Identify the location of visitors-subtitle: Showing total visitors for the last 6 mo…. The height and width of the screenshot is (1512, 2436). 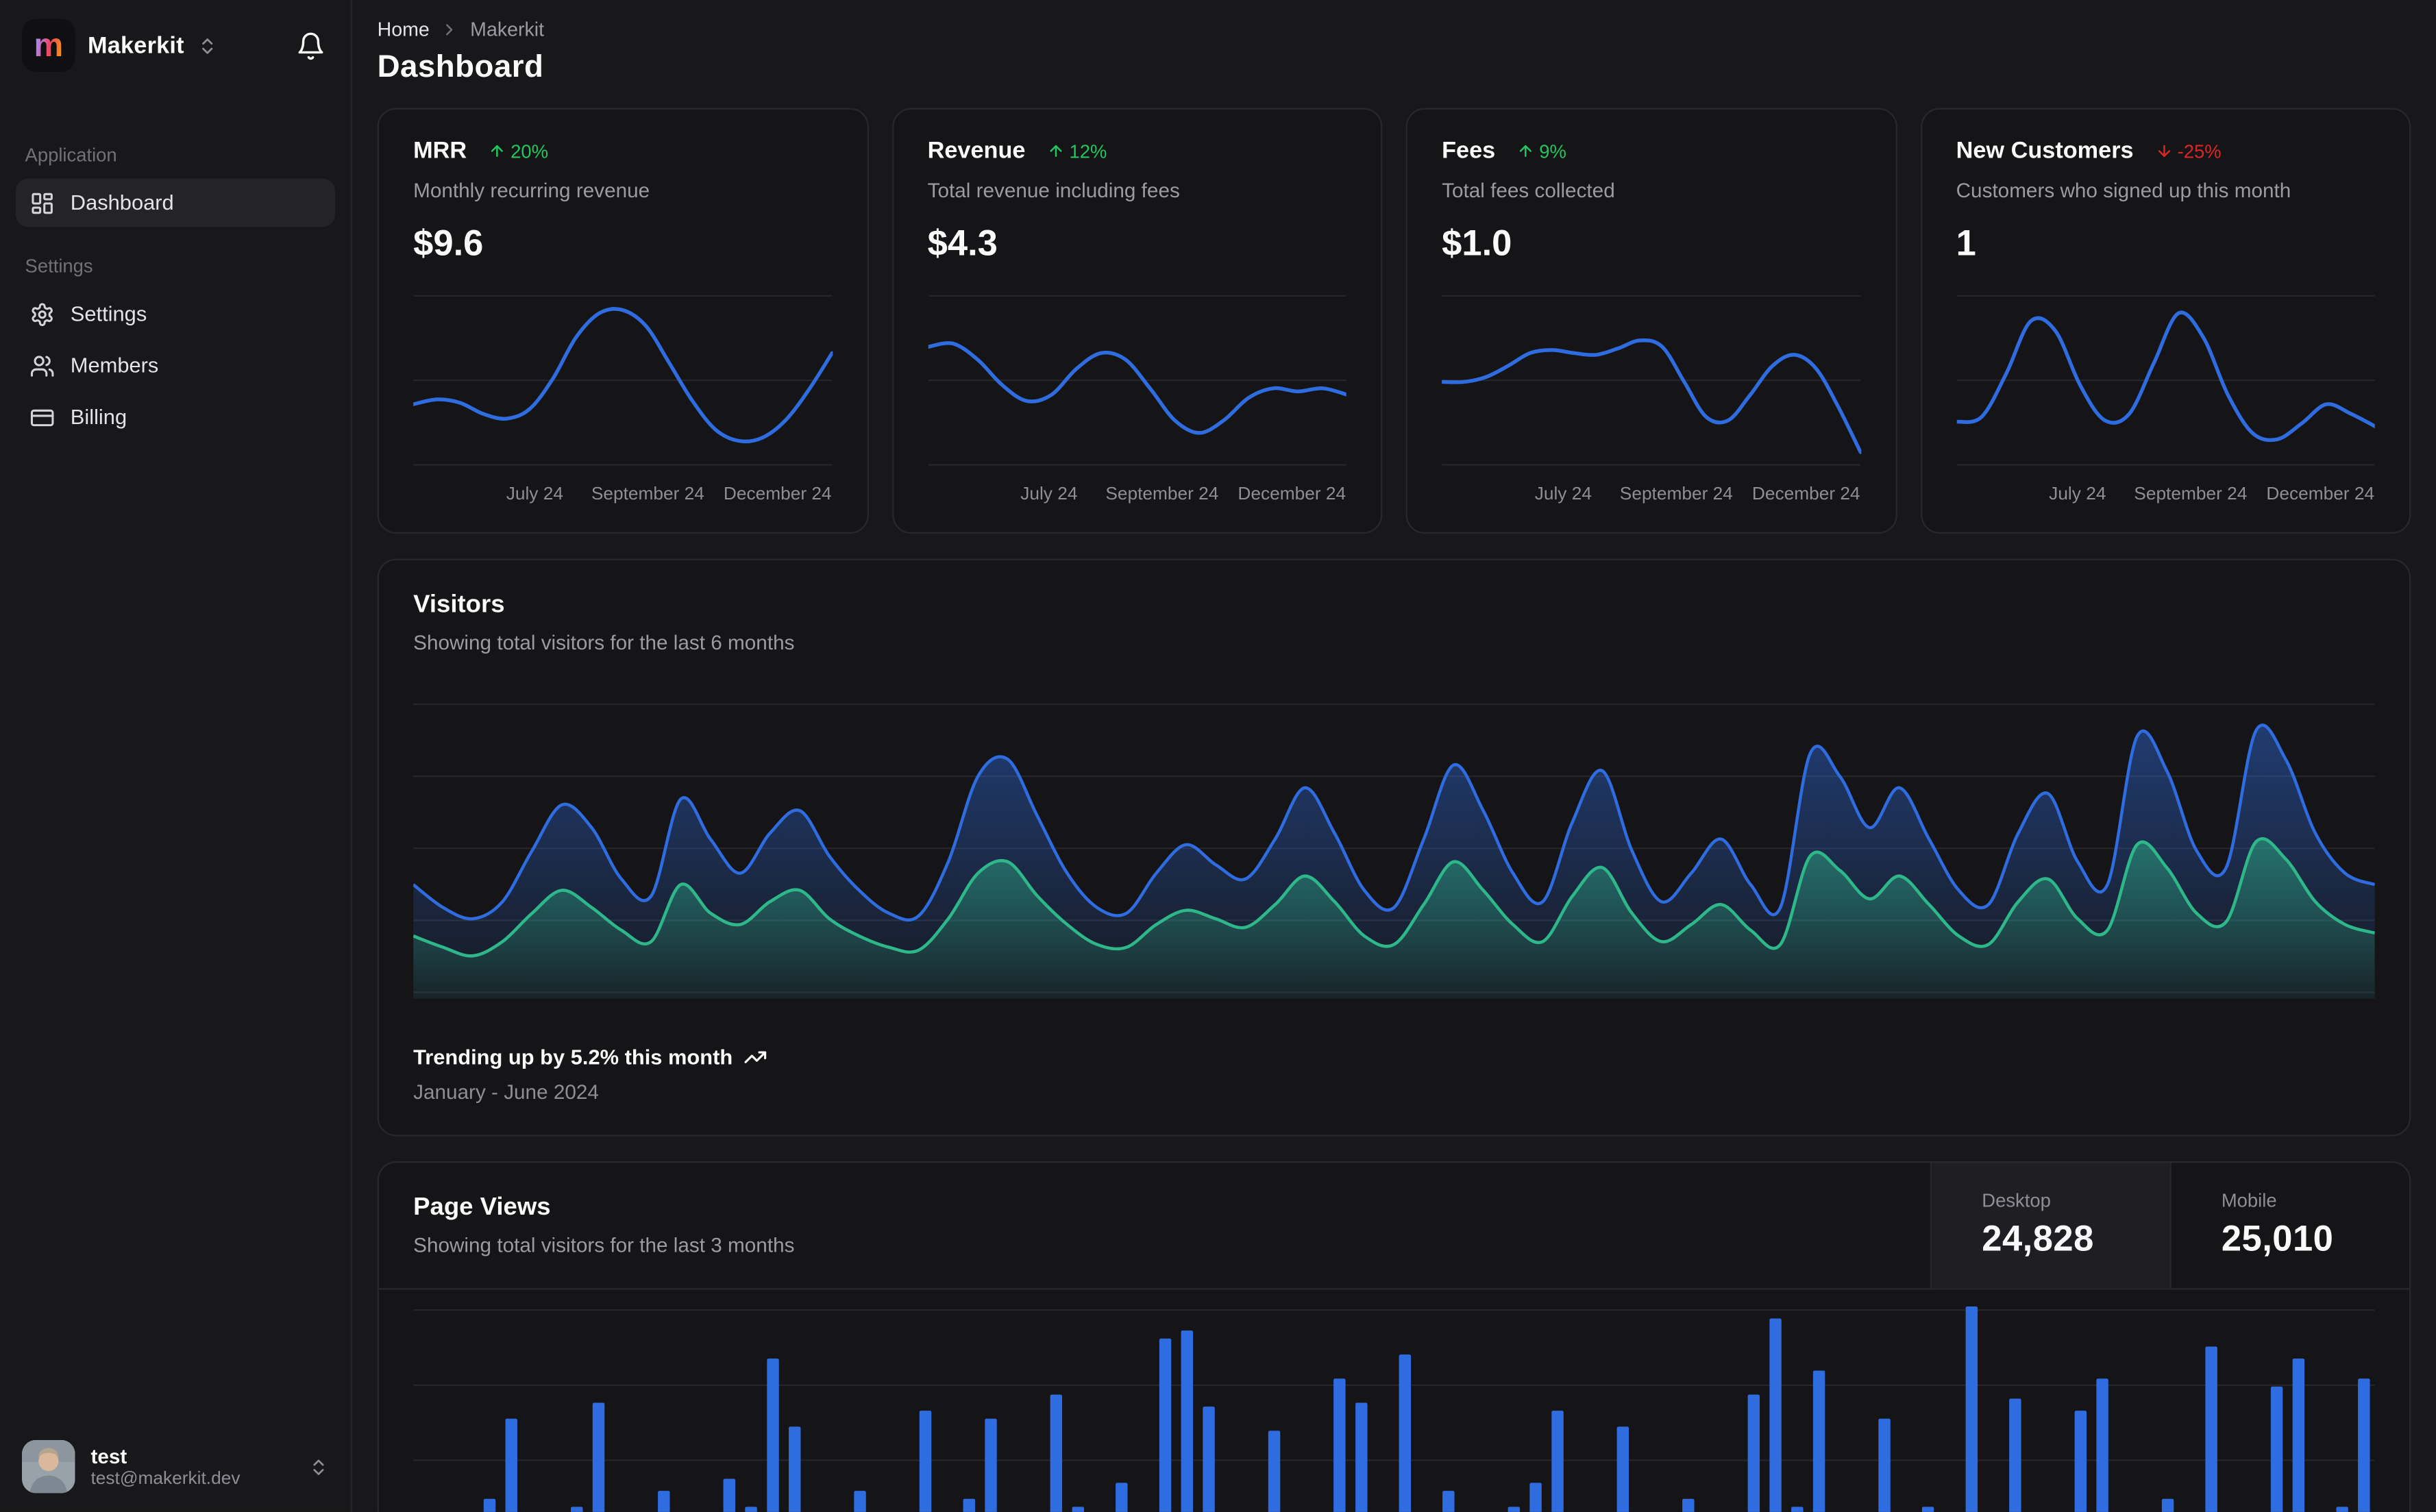
(604, 642).